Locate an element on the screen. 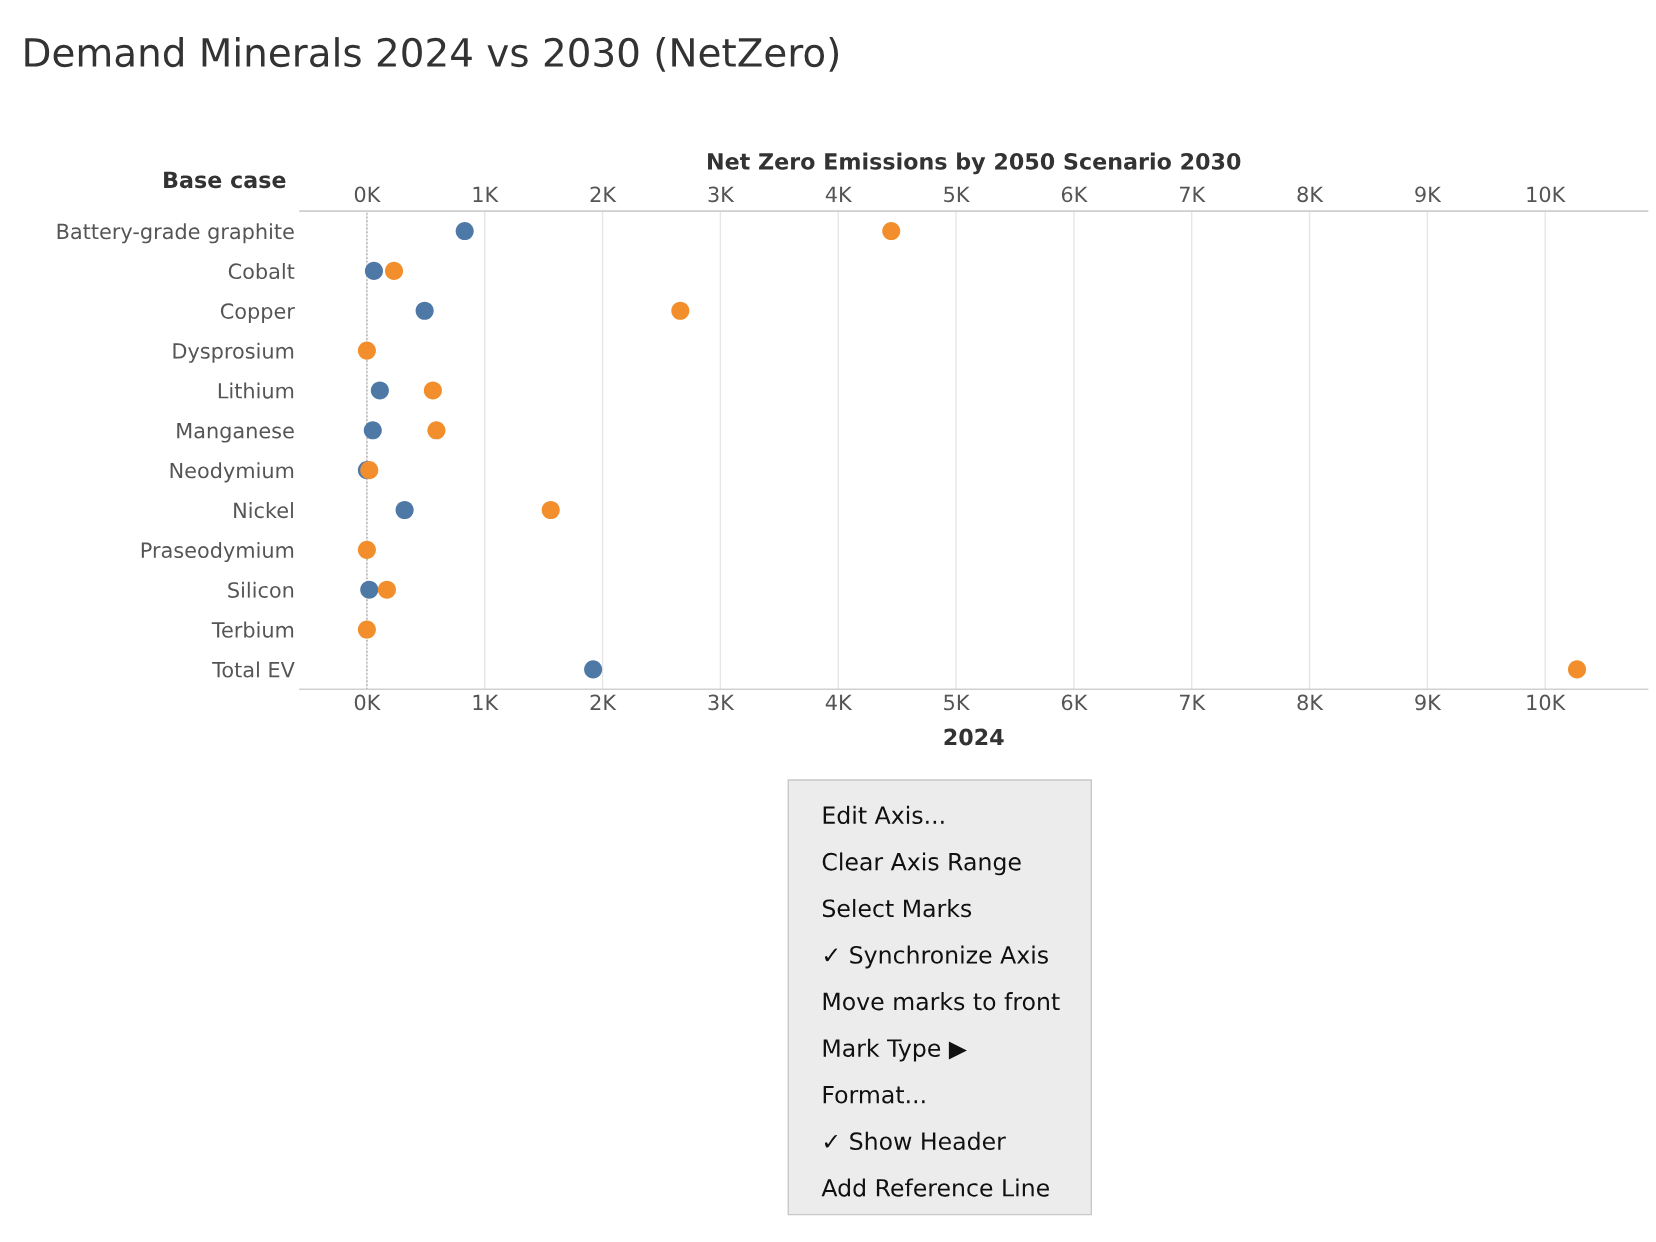 The image size is (1656, 1242). x2-tick-label: 1K is located at coordinates (486, 194).